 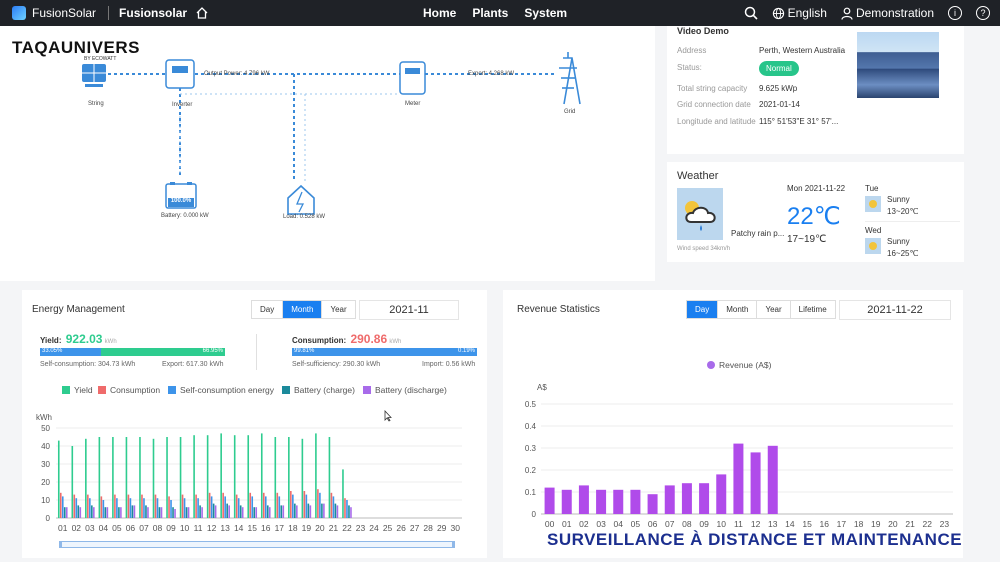 I want to click on yield-unit: kWh, so click(x=110, y=342).